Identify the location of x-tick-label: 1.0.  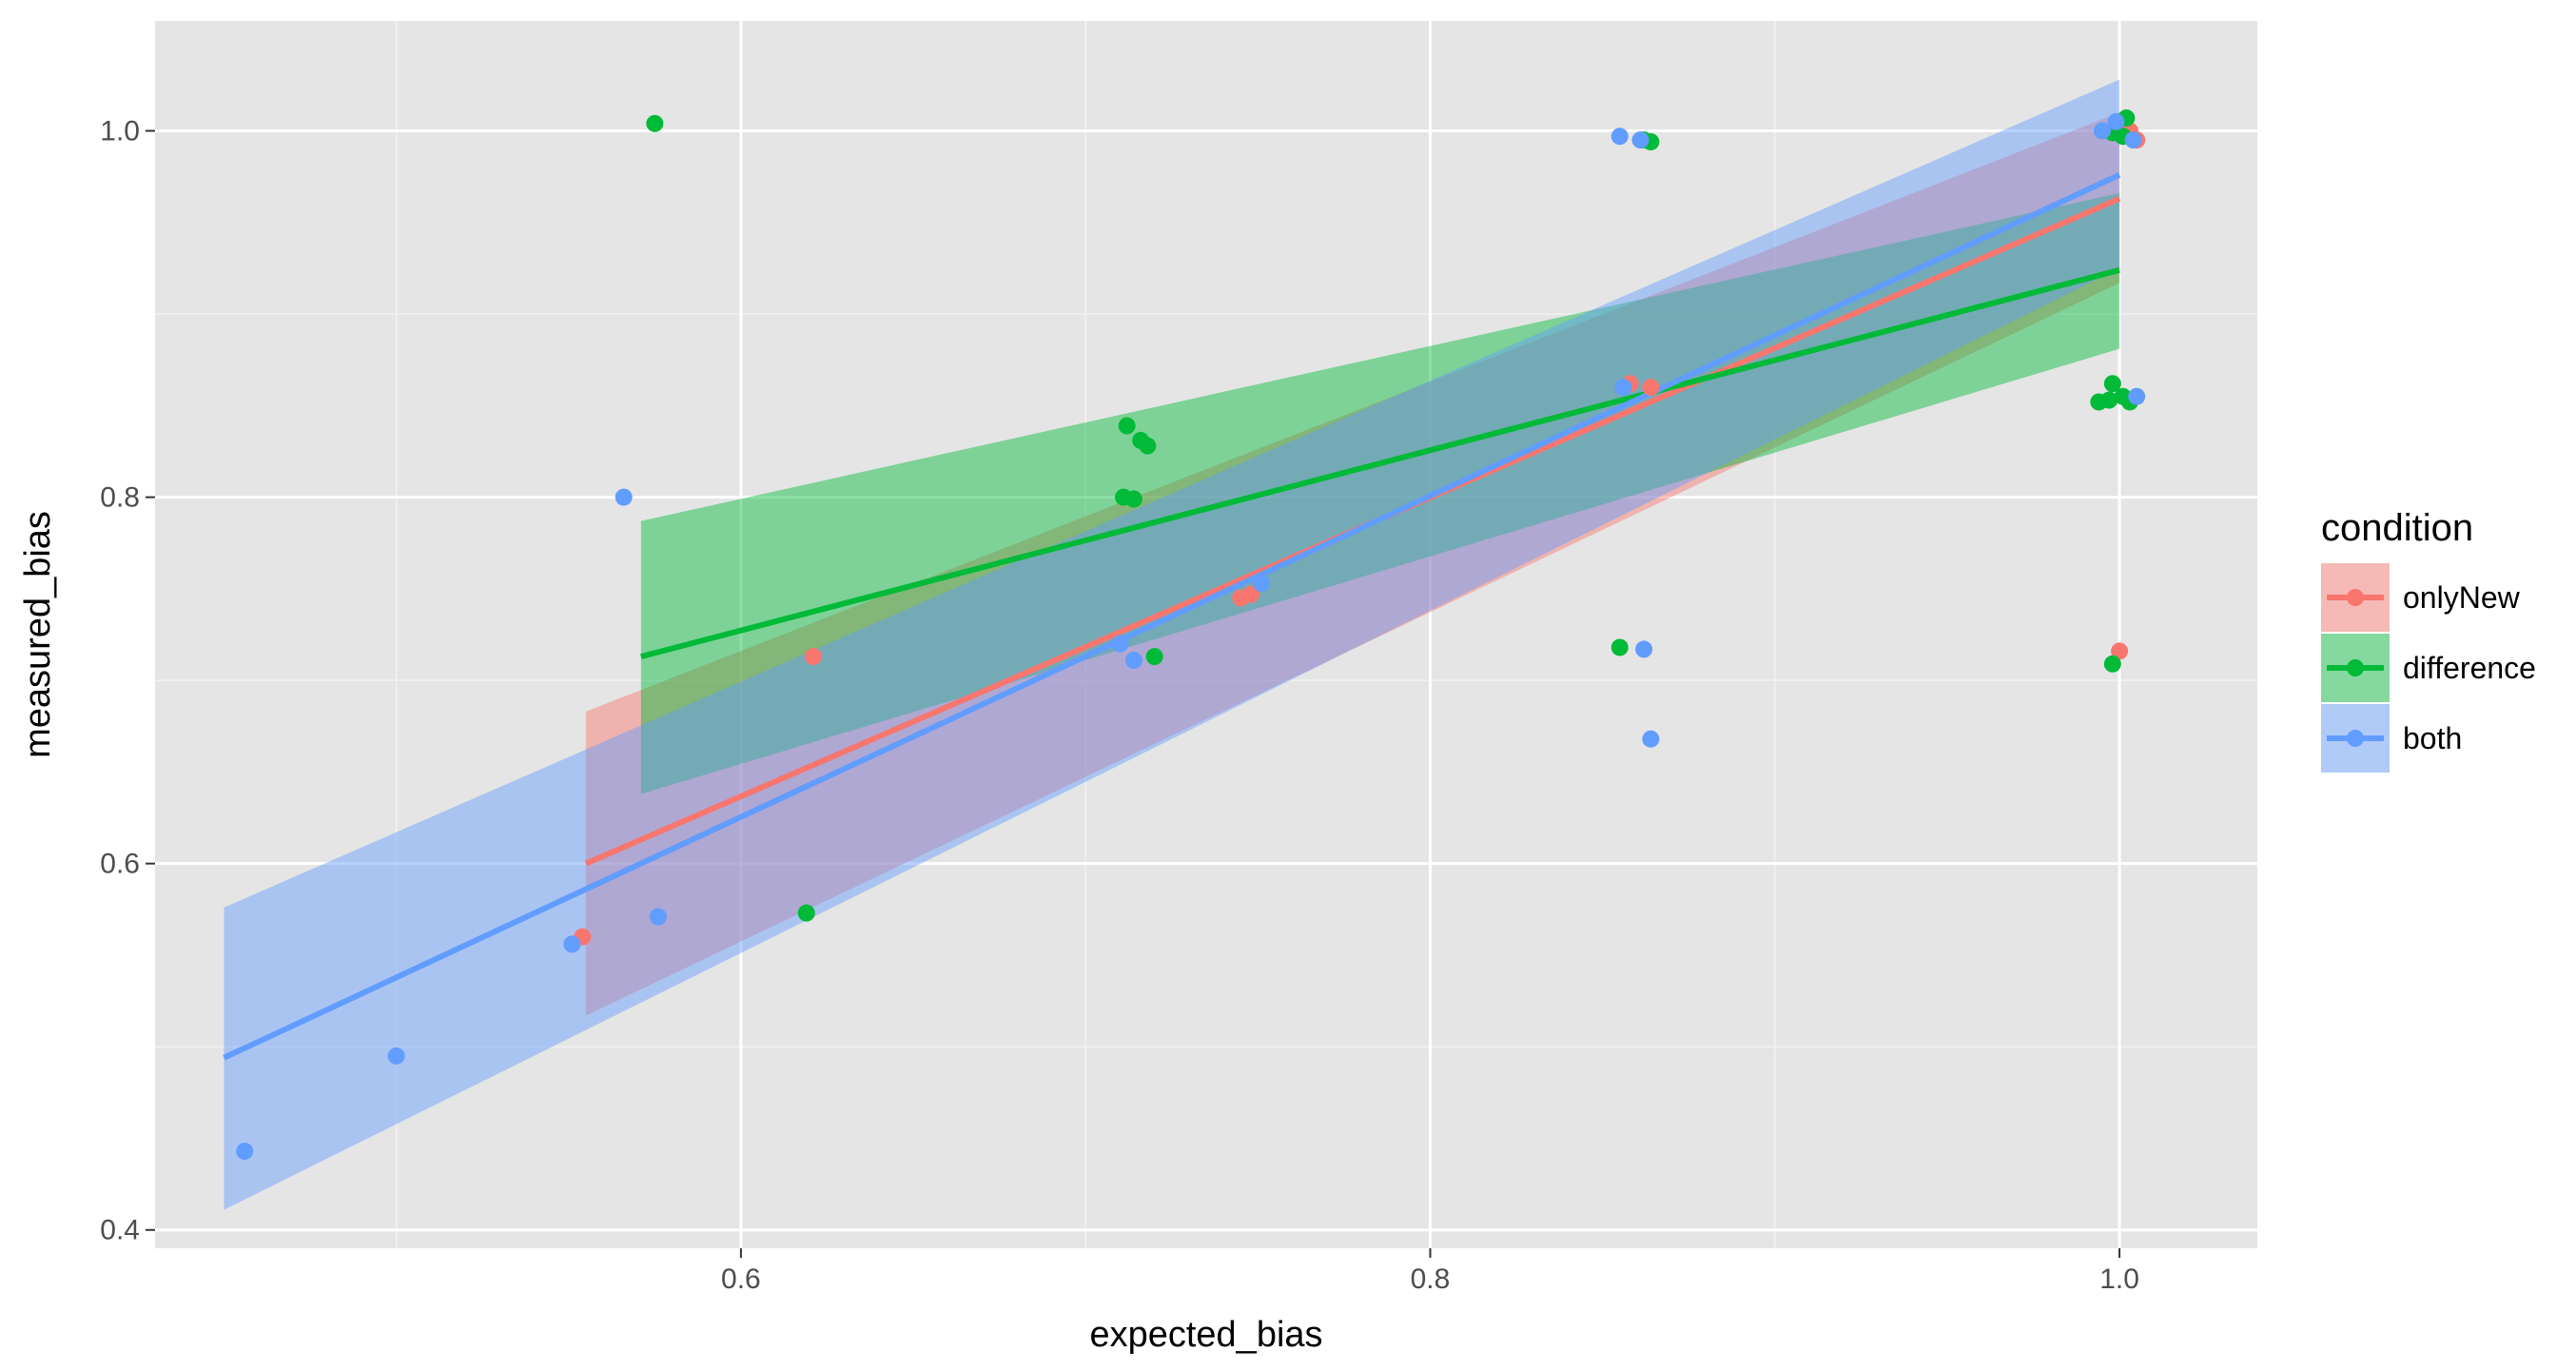
(2119, 1279).